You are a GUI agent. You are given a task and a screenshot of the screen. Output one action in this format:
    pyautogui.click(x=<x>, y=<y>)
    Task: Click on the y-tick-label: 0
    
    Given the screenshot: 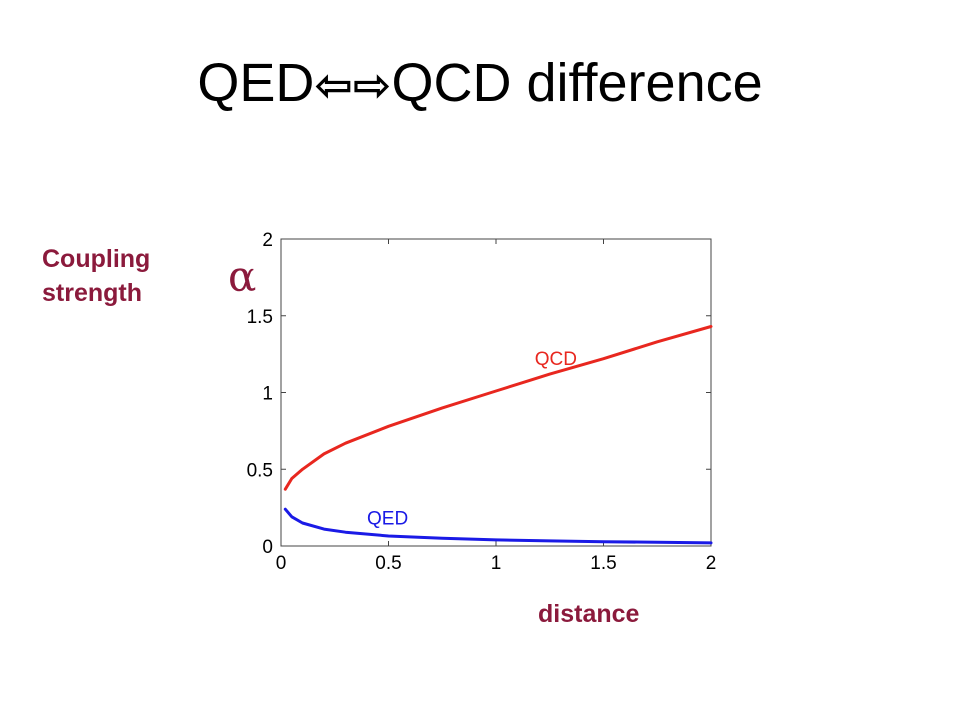 What is the action you would take?
    pyautogui.click(x=267, y=547)
    